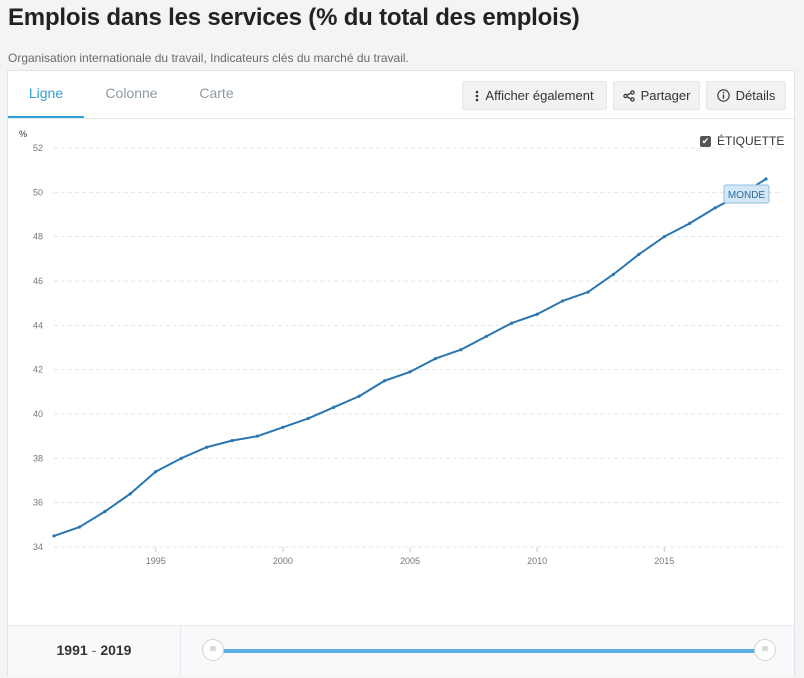 This screenshot has width=804, height=678. I want to click on range-end-handle: III, so click(765, 650).